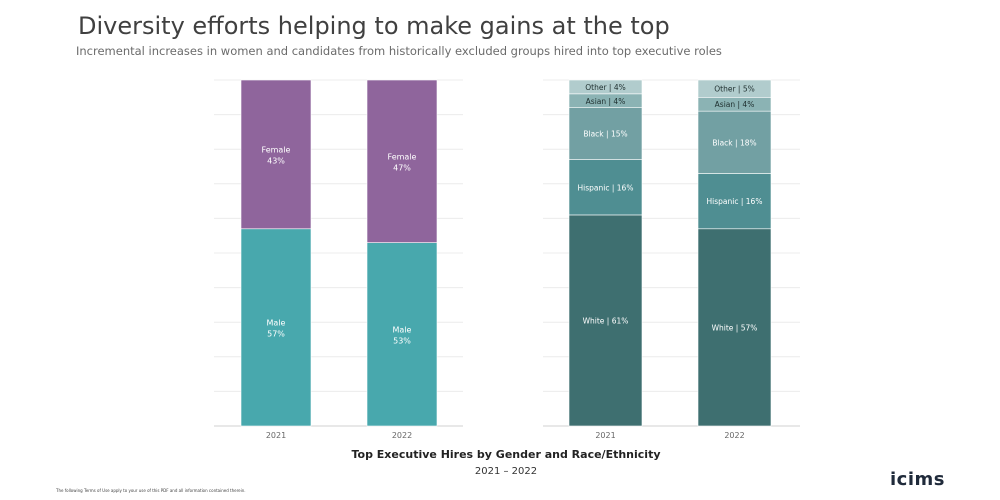 The width and height of the screenshot is (1000, 500). I want to click on bar-segment-white-2021, so click(605, 320).